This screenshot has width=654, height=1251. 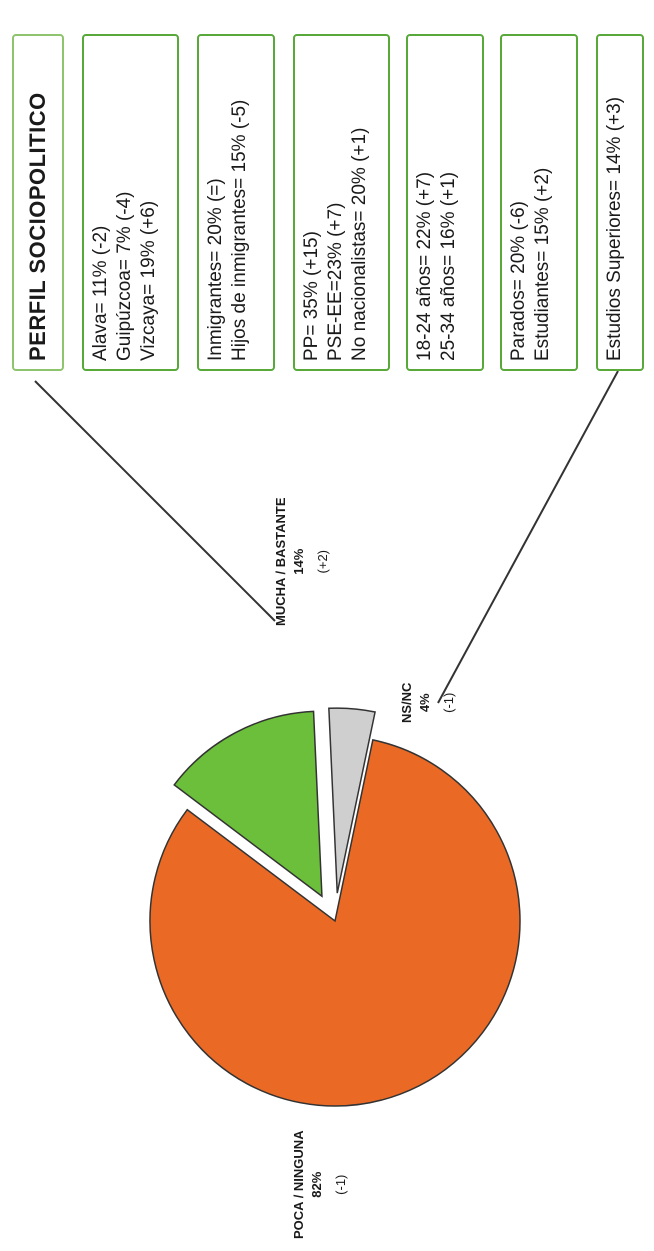 I want to click on profile-line: Parados= 20% (-6), so click(x=518, y=281).